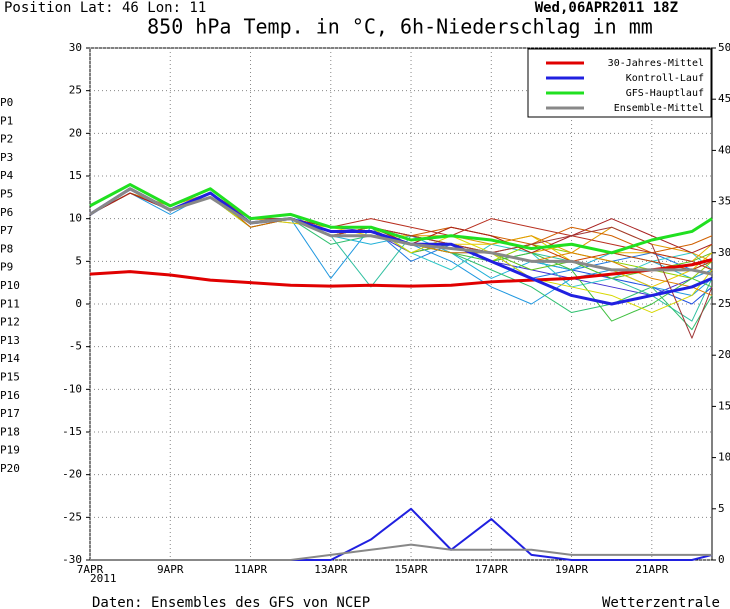 The image size is (730, 609). What do you see at coordinates (72, 474) in the screenshot?
I see `y-tick-label: -20` at bounding box center [72, 474].